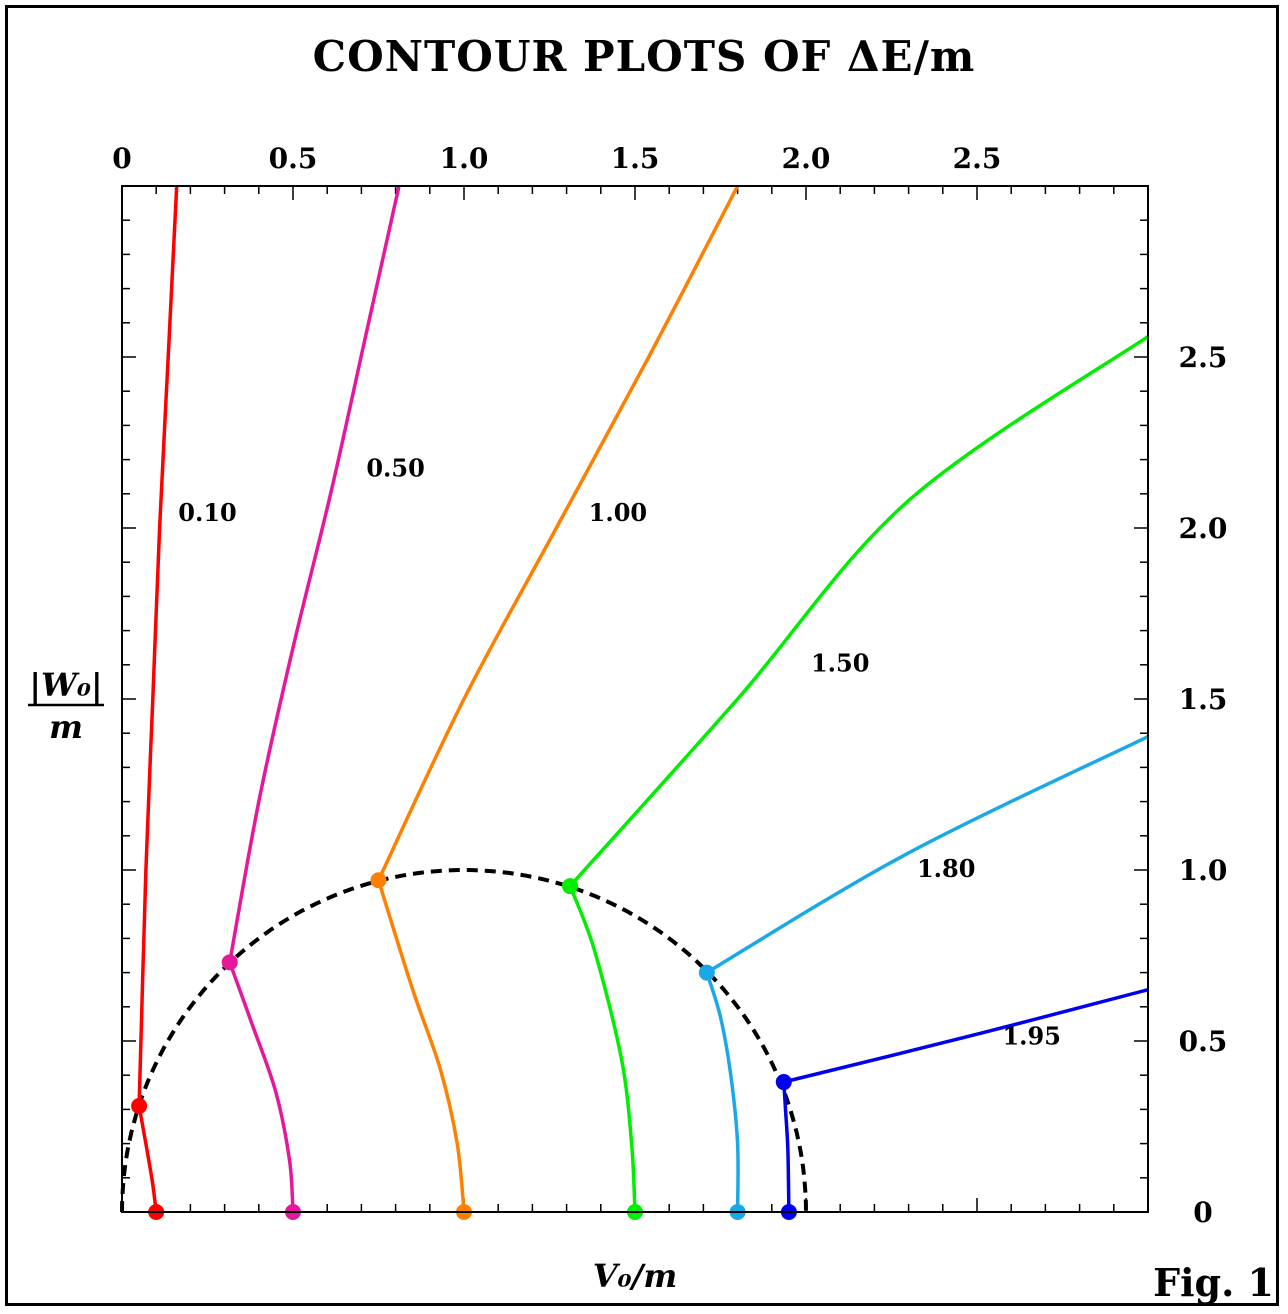  I want to click on contour-1-00-boundary-point, so click(378, 880).